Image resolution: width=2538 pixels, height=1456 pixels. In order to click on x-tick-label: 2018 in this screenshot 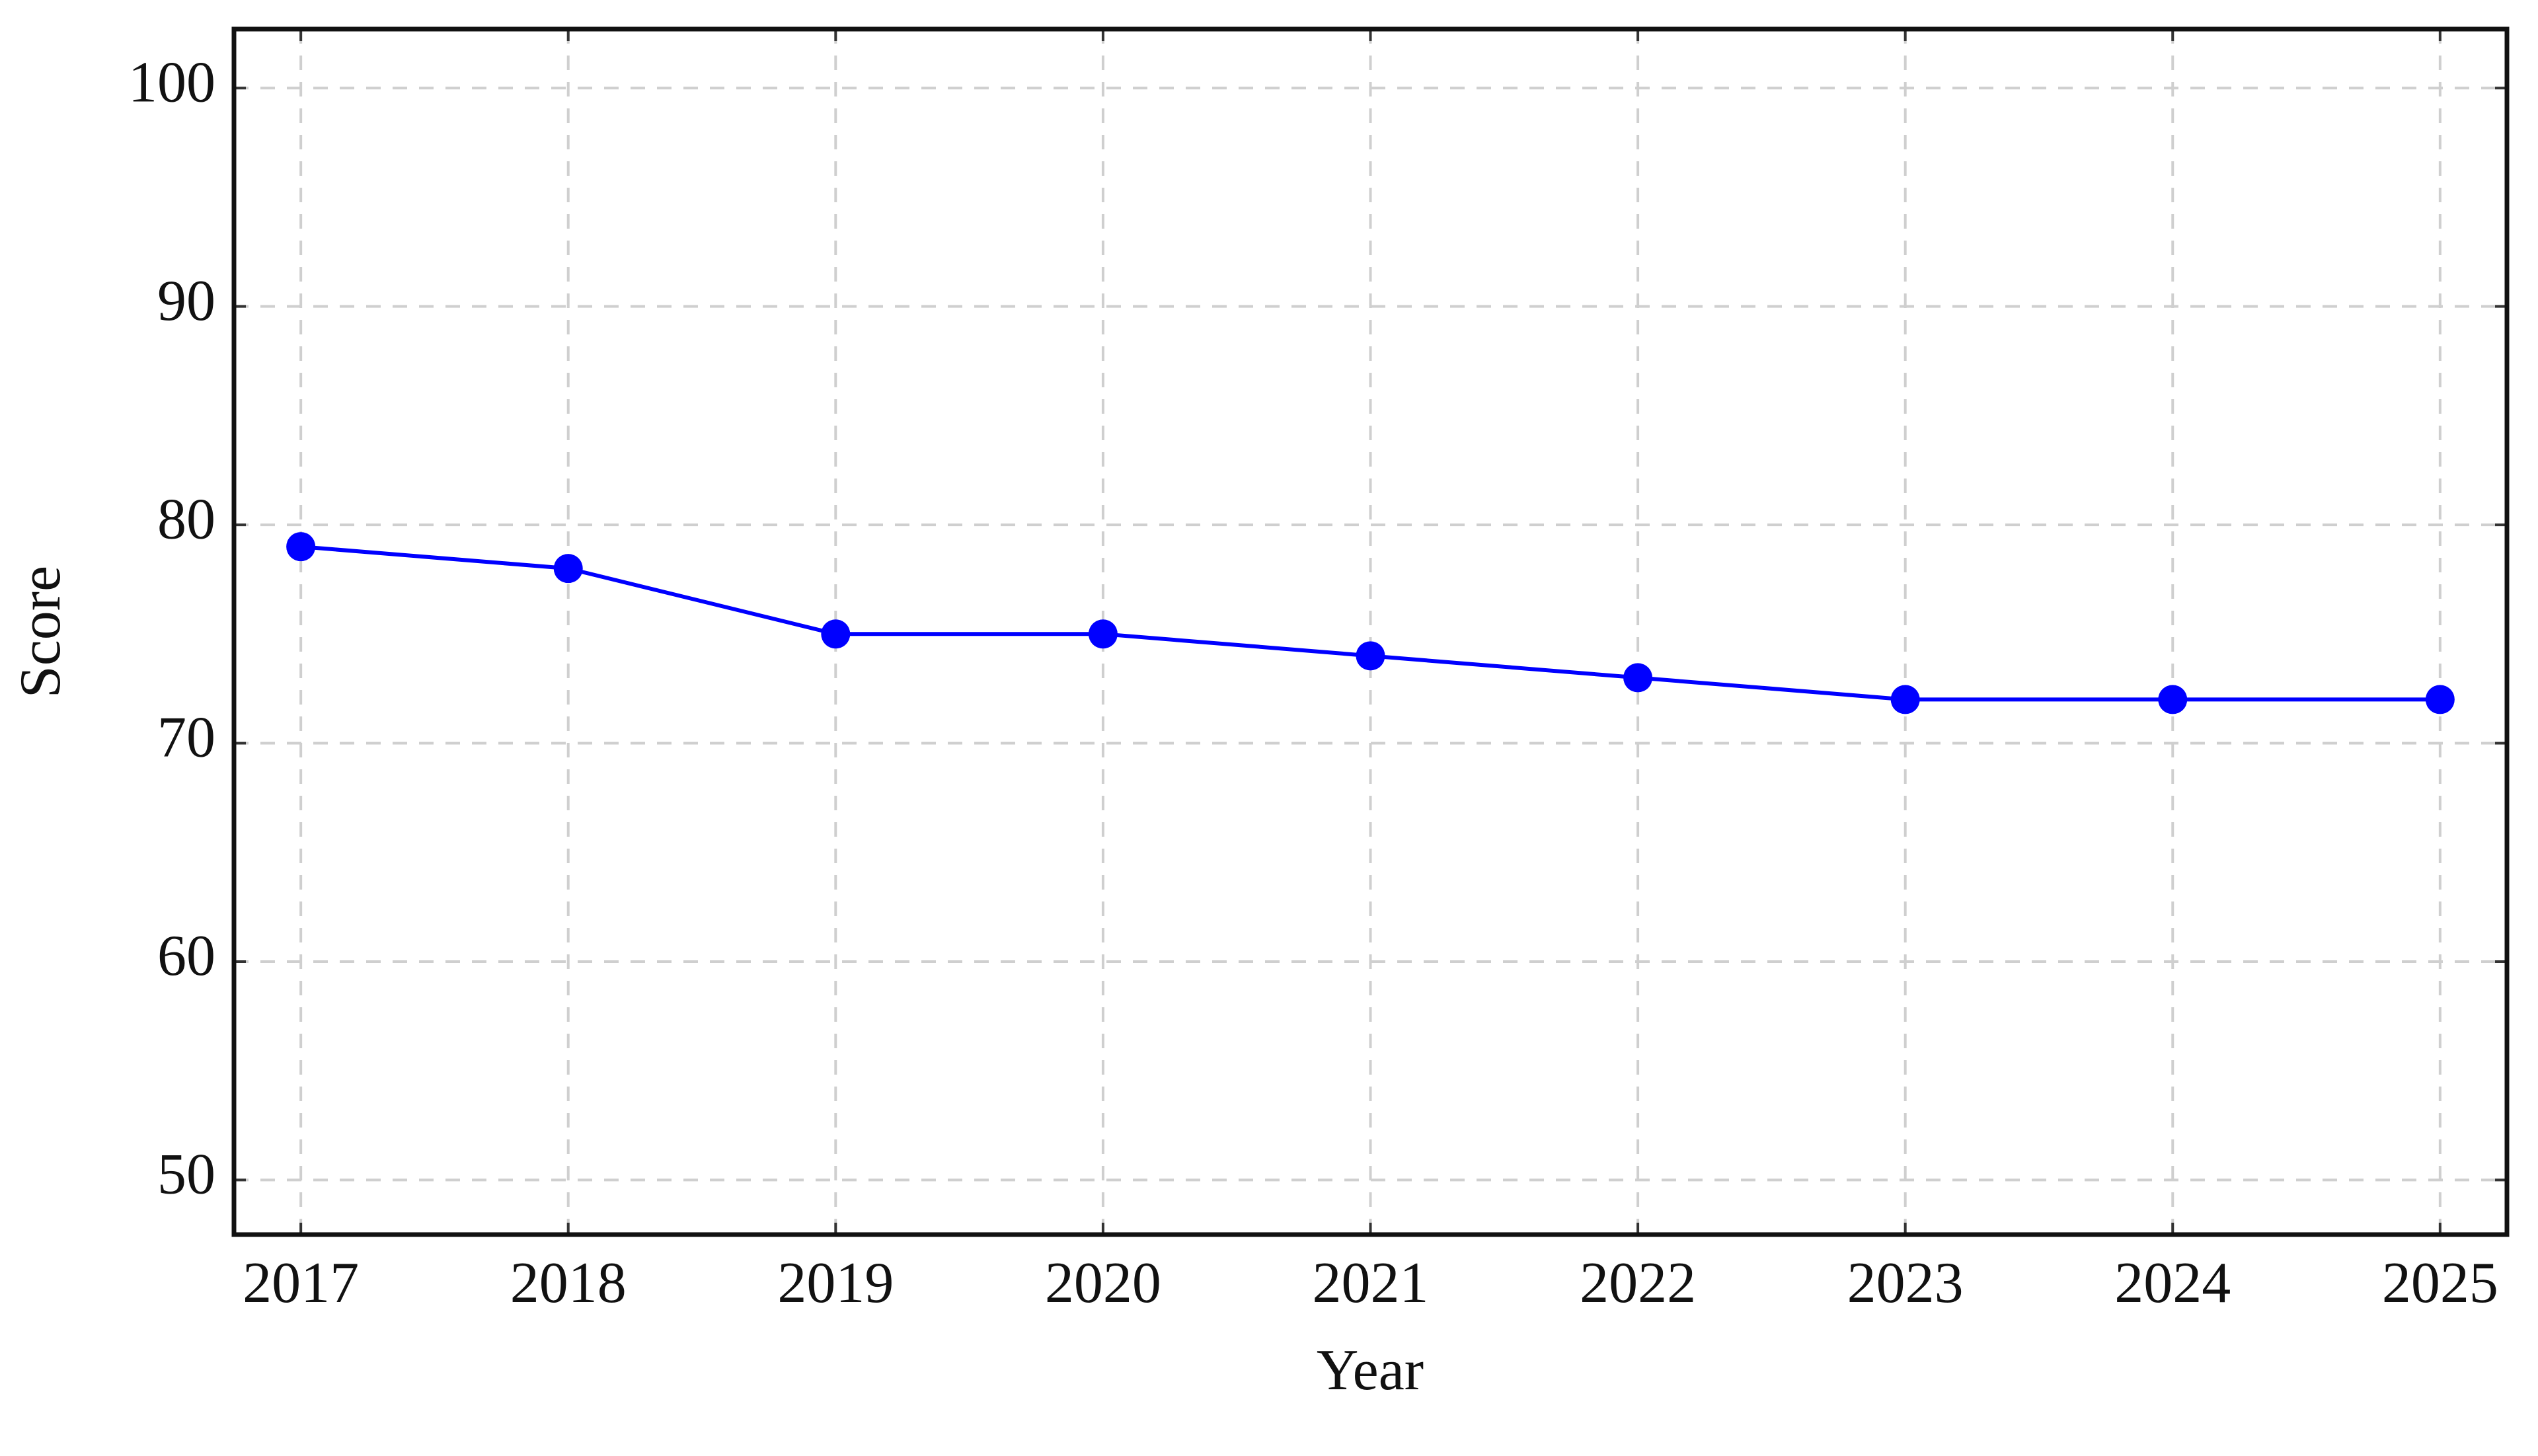, I will do `click(568, 1283)`.